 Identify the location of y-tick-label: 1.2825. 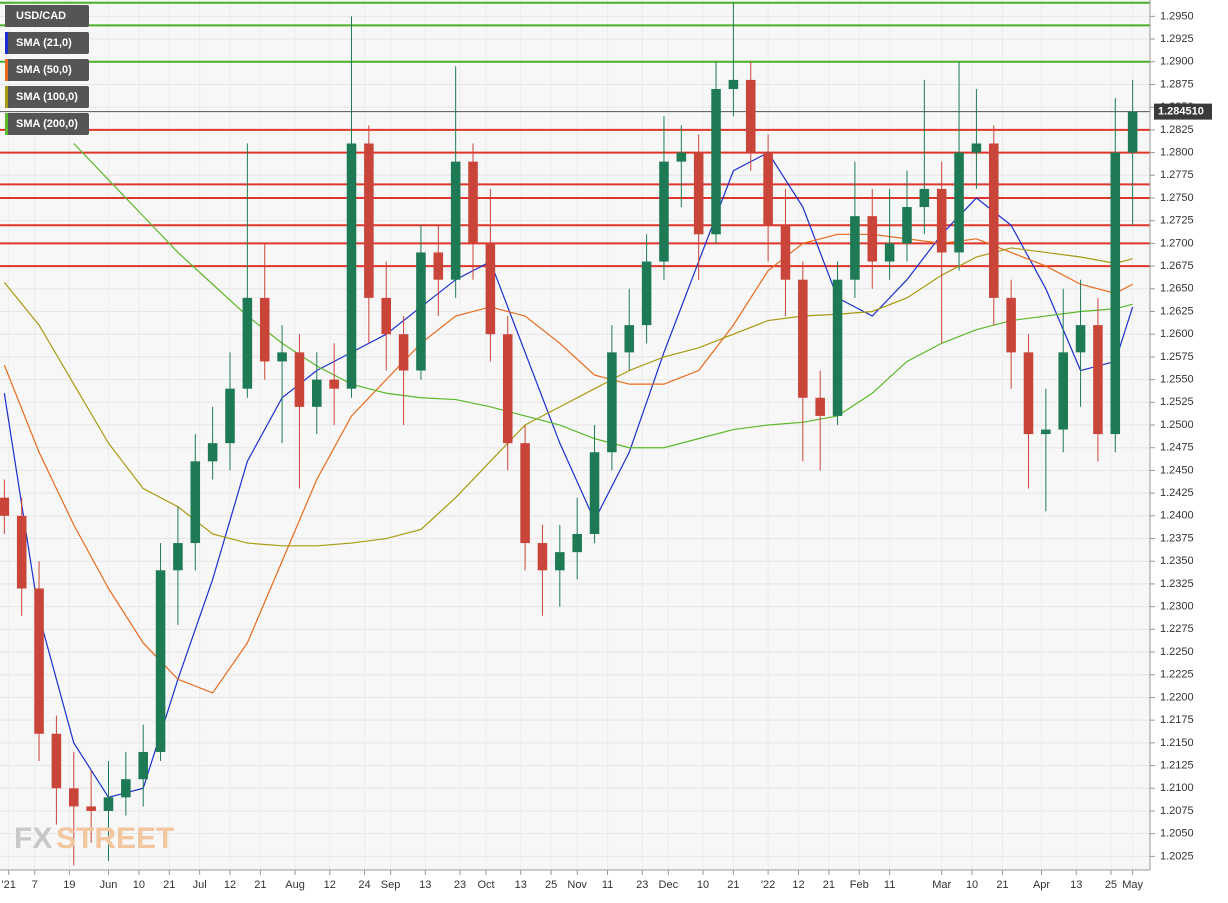
(1177, 130).